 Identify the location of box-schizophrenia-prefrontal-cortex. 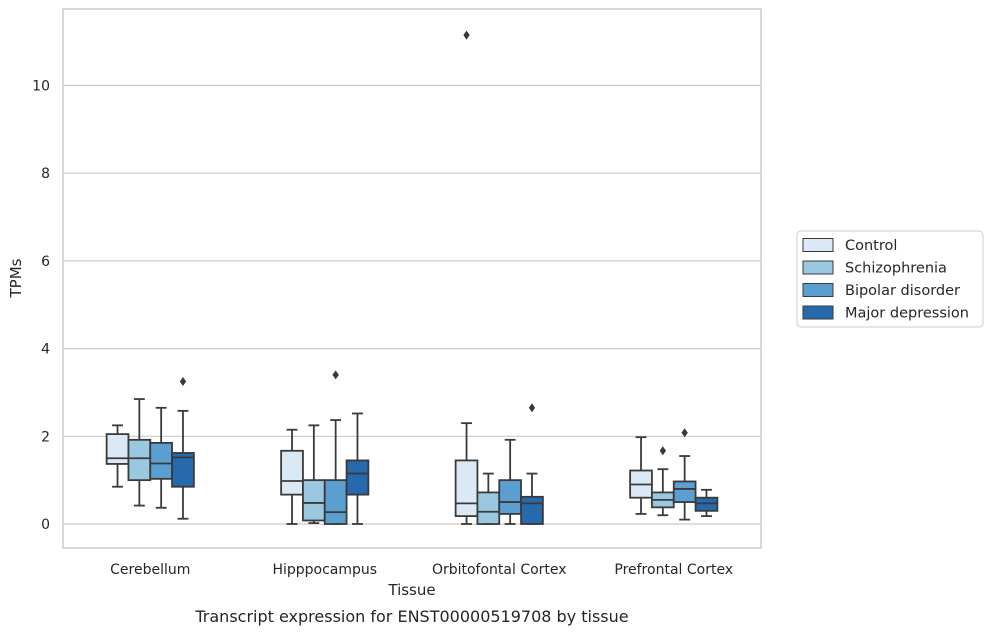
(663, 481).